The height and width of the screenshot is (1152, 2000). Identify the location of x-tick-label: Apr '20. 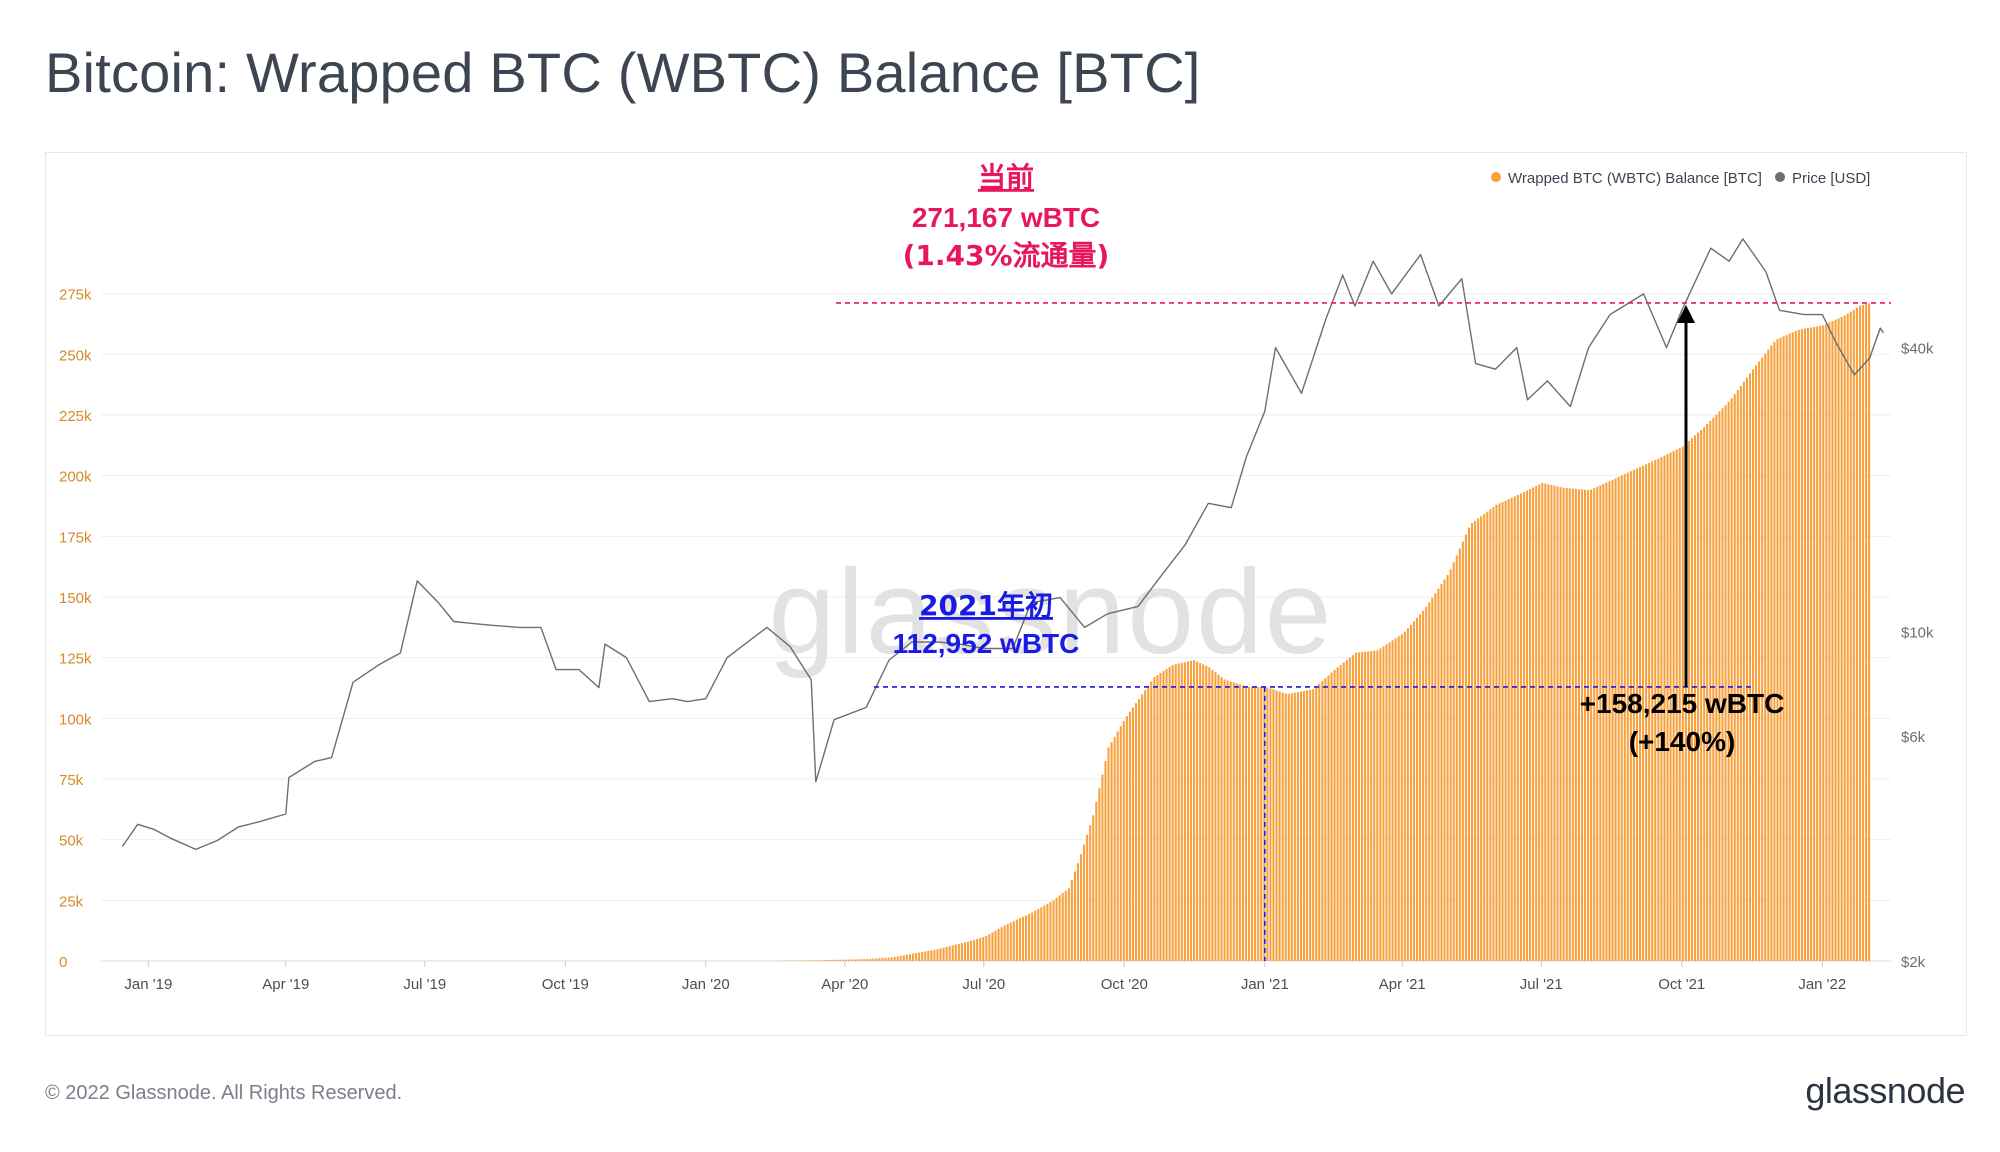
(844, 984).